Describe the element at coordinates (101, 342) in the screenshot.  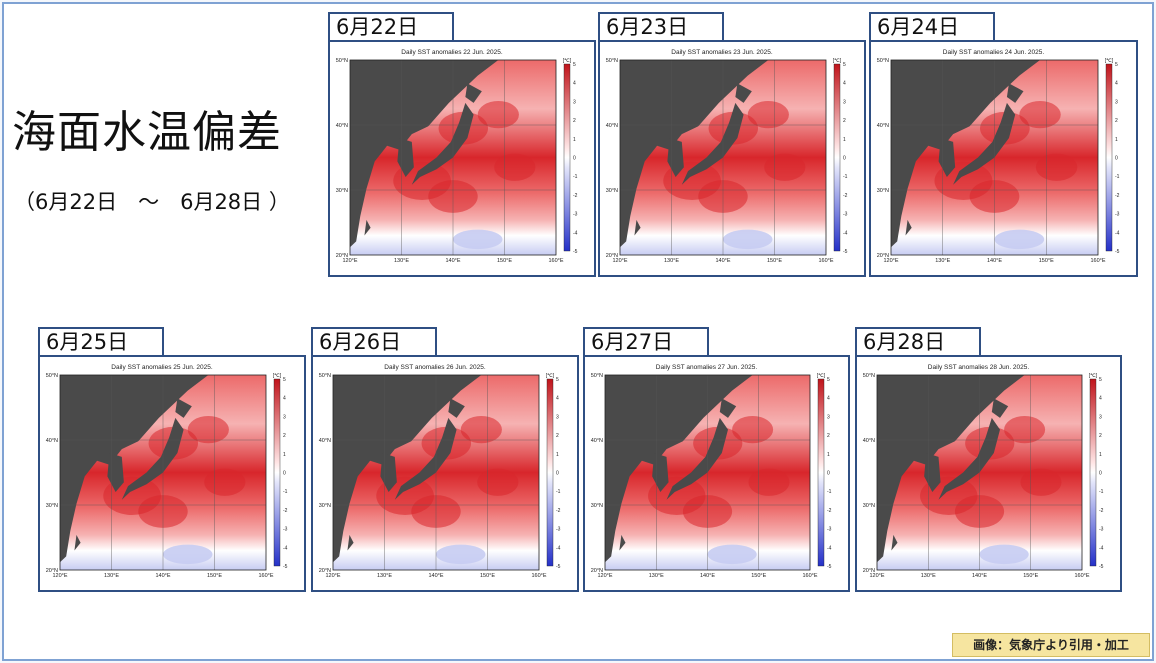
I see `map-date-tab: 6月25日` at that location.